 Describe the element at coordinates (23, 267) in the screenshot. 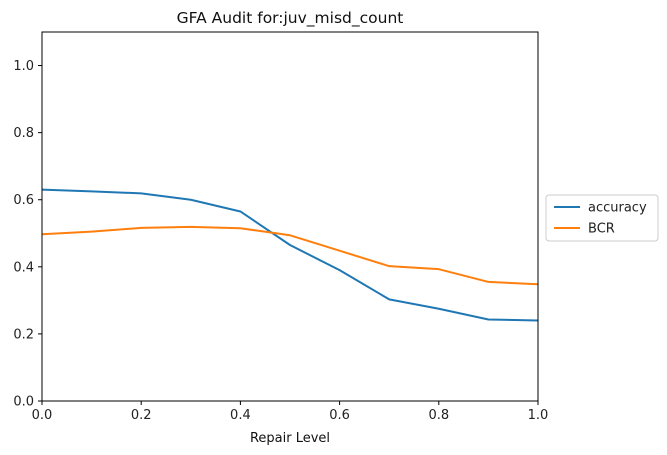

I see `y-tick-label: 0.4` at that location.